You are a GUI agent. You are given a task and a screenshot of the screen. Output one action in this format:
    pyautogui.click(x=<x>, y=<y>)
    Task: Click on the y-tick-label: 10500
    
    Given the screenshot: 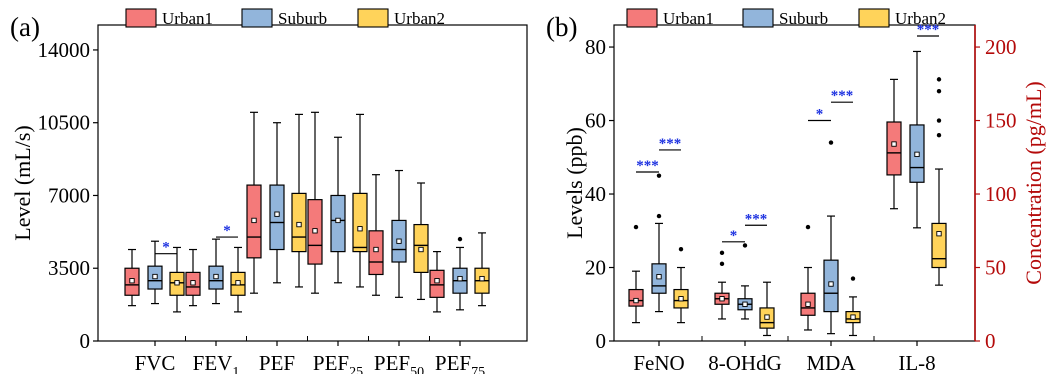 What is the action you would take?
    pyautogui.click(x=64, y=123)
    